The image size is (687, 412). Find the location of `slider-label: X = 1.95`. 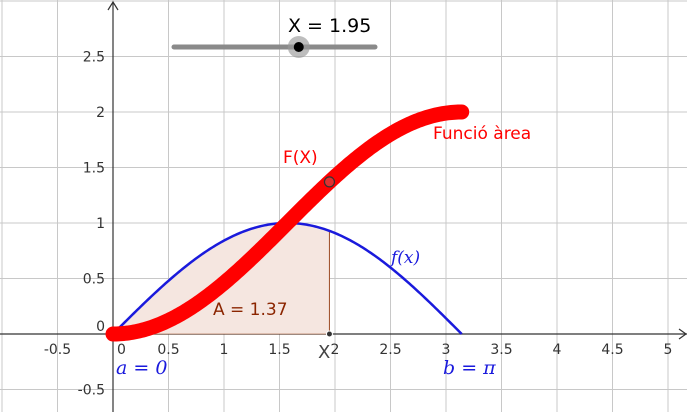

slider-label: X = 1.95 is located at coordinates (329, 26).